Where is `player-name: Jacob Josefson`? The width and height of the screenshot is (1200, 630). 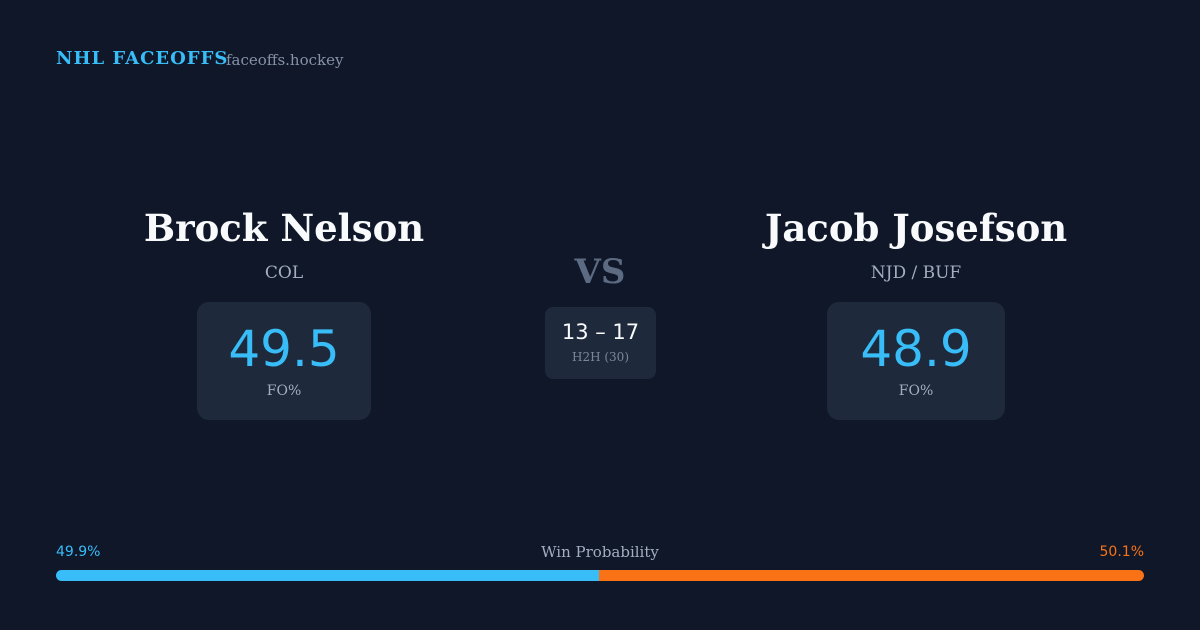 player-name: Jacob Josefson is located at coordinates (916, 228).